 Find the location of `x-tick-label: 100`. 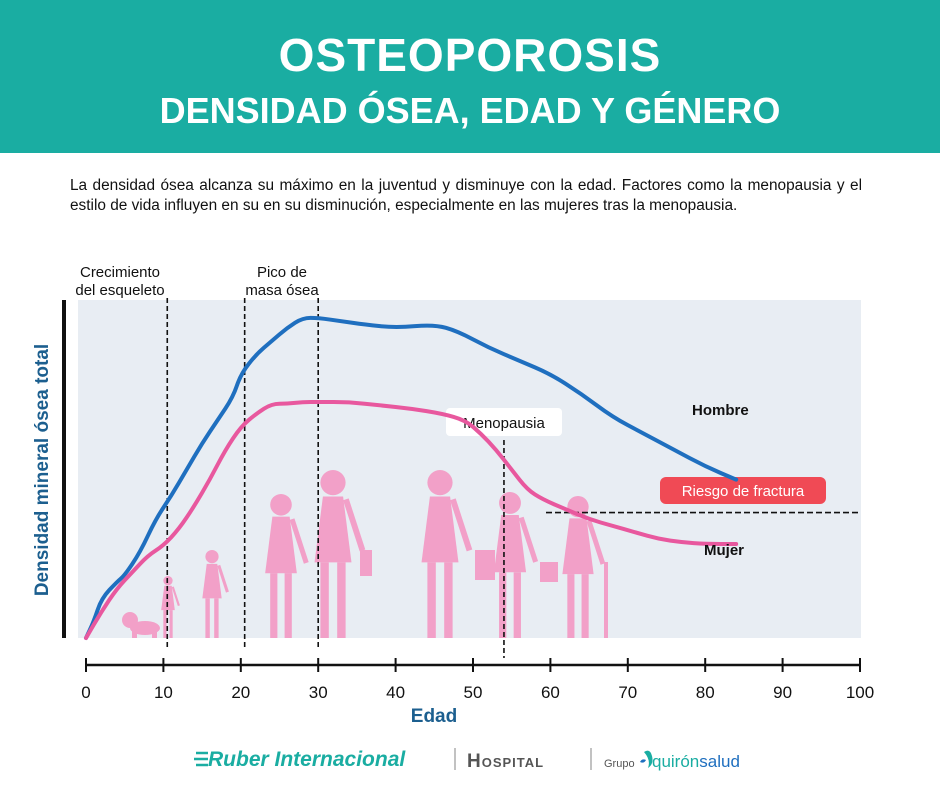

x-tick-label: 100 is located at coordinates (860, 692).